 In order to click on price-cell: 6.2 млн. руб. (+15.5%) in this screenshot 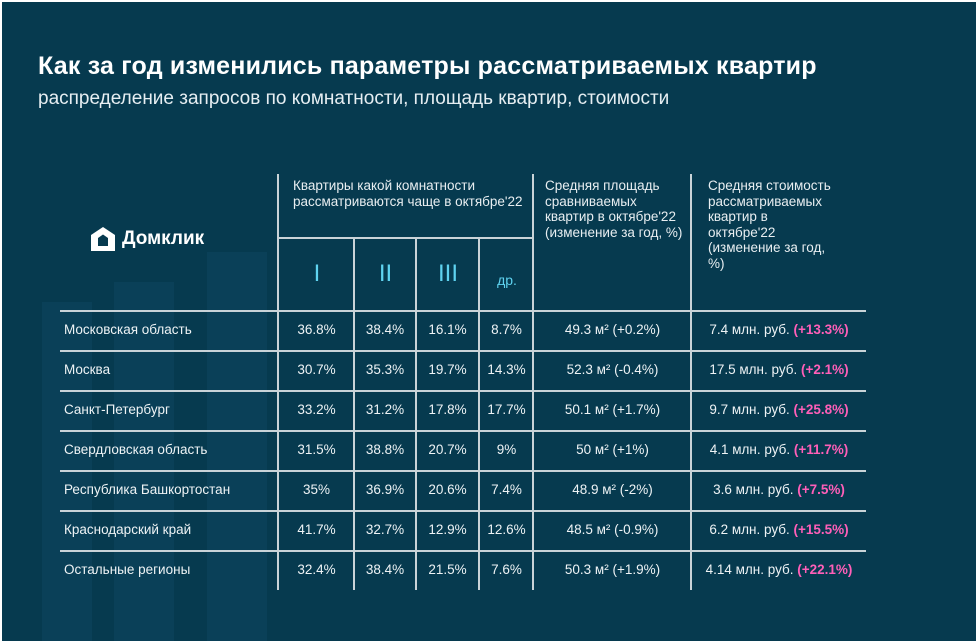, I will do `click(779, 530)`.